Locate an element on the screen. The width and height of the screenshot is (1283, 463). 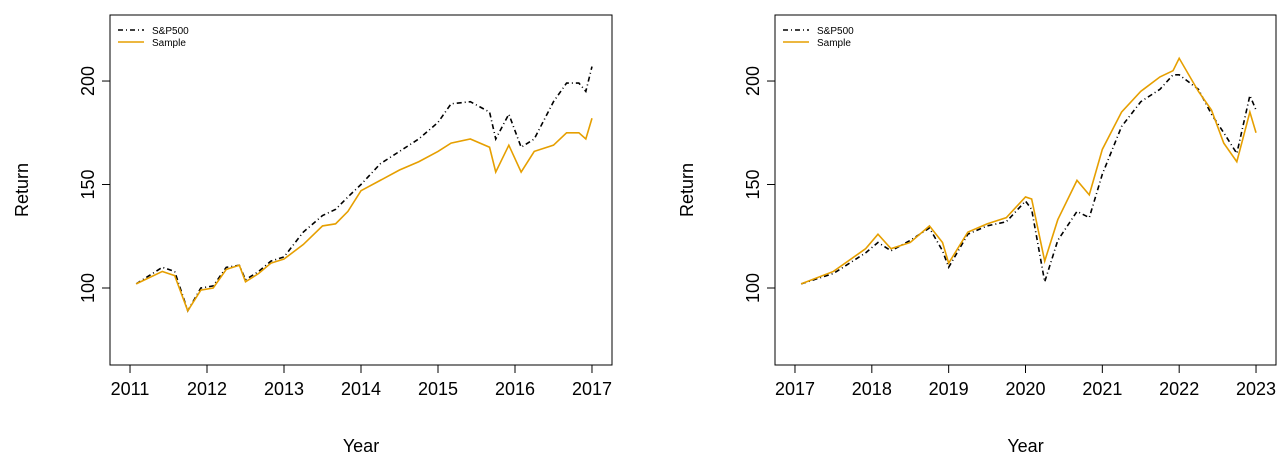
x-tick-label: 2022 is located at coordinates (1179, 389).